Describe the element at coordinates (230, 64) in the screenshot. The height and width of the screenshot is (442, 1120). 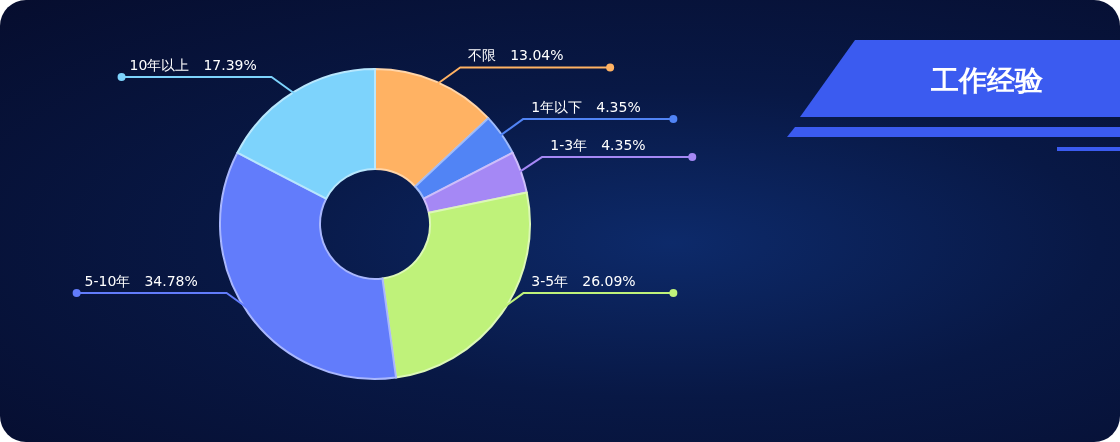
I see `data-label: 17.39%` at that location.